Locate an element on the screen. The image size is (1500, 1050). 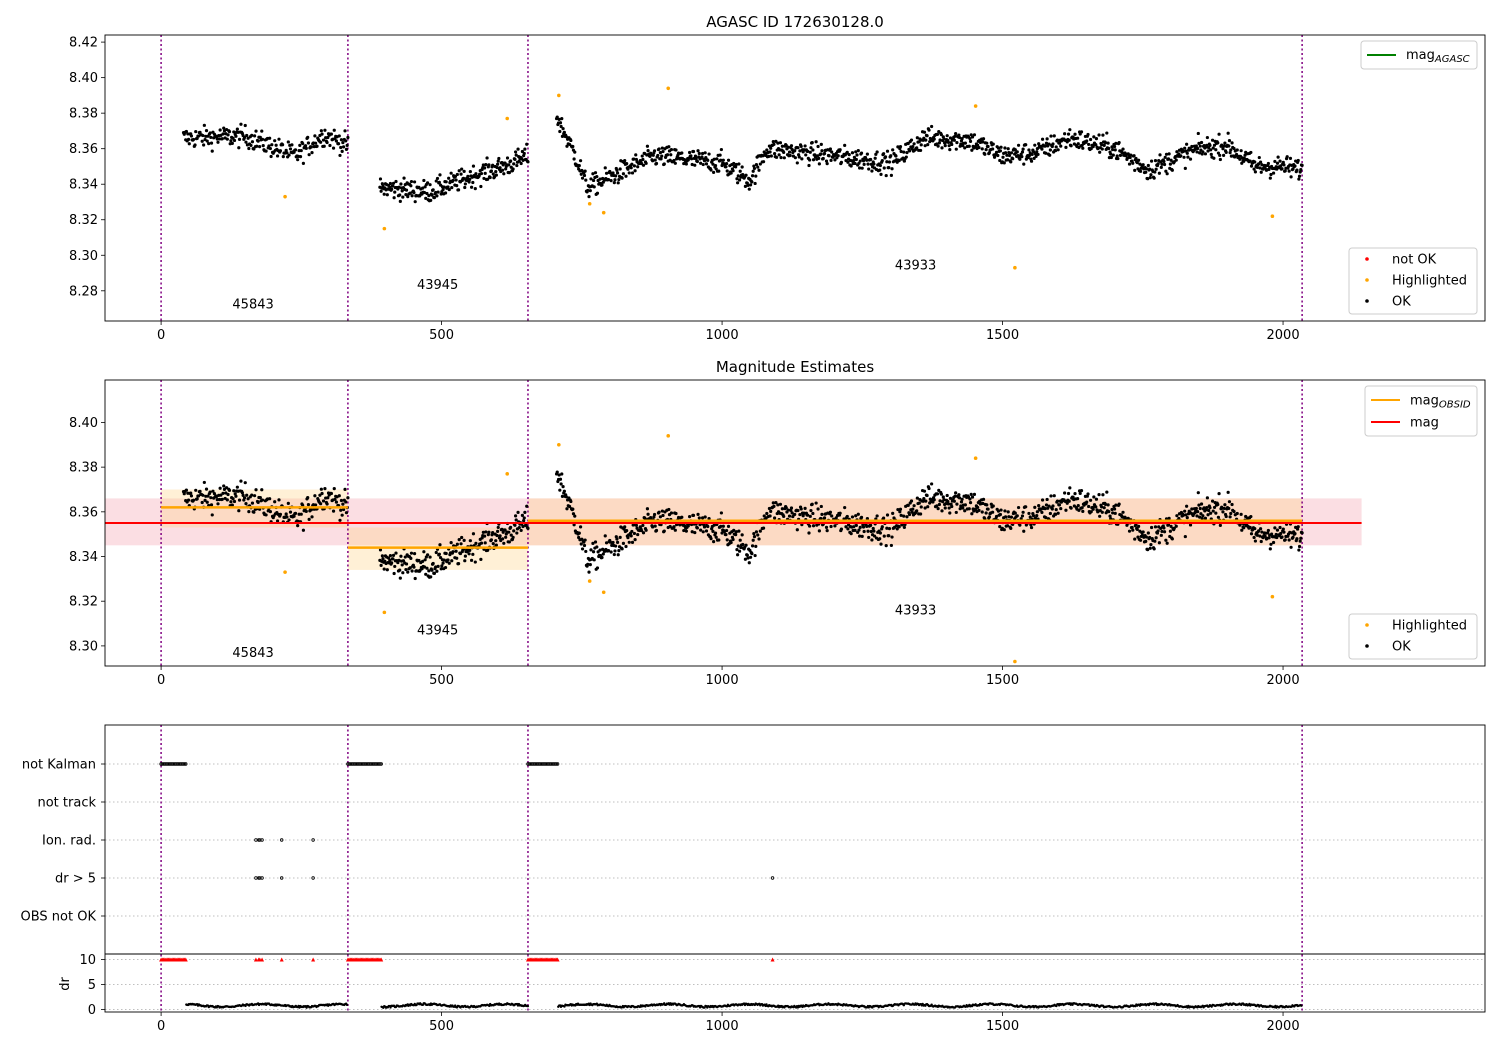
p3-dr-clipped-point is located at coordinates (772, 959).